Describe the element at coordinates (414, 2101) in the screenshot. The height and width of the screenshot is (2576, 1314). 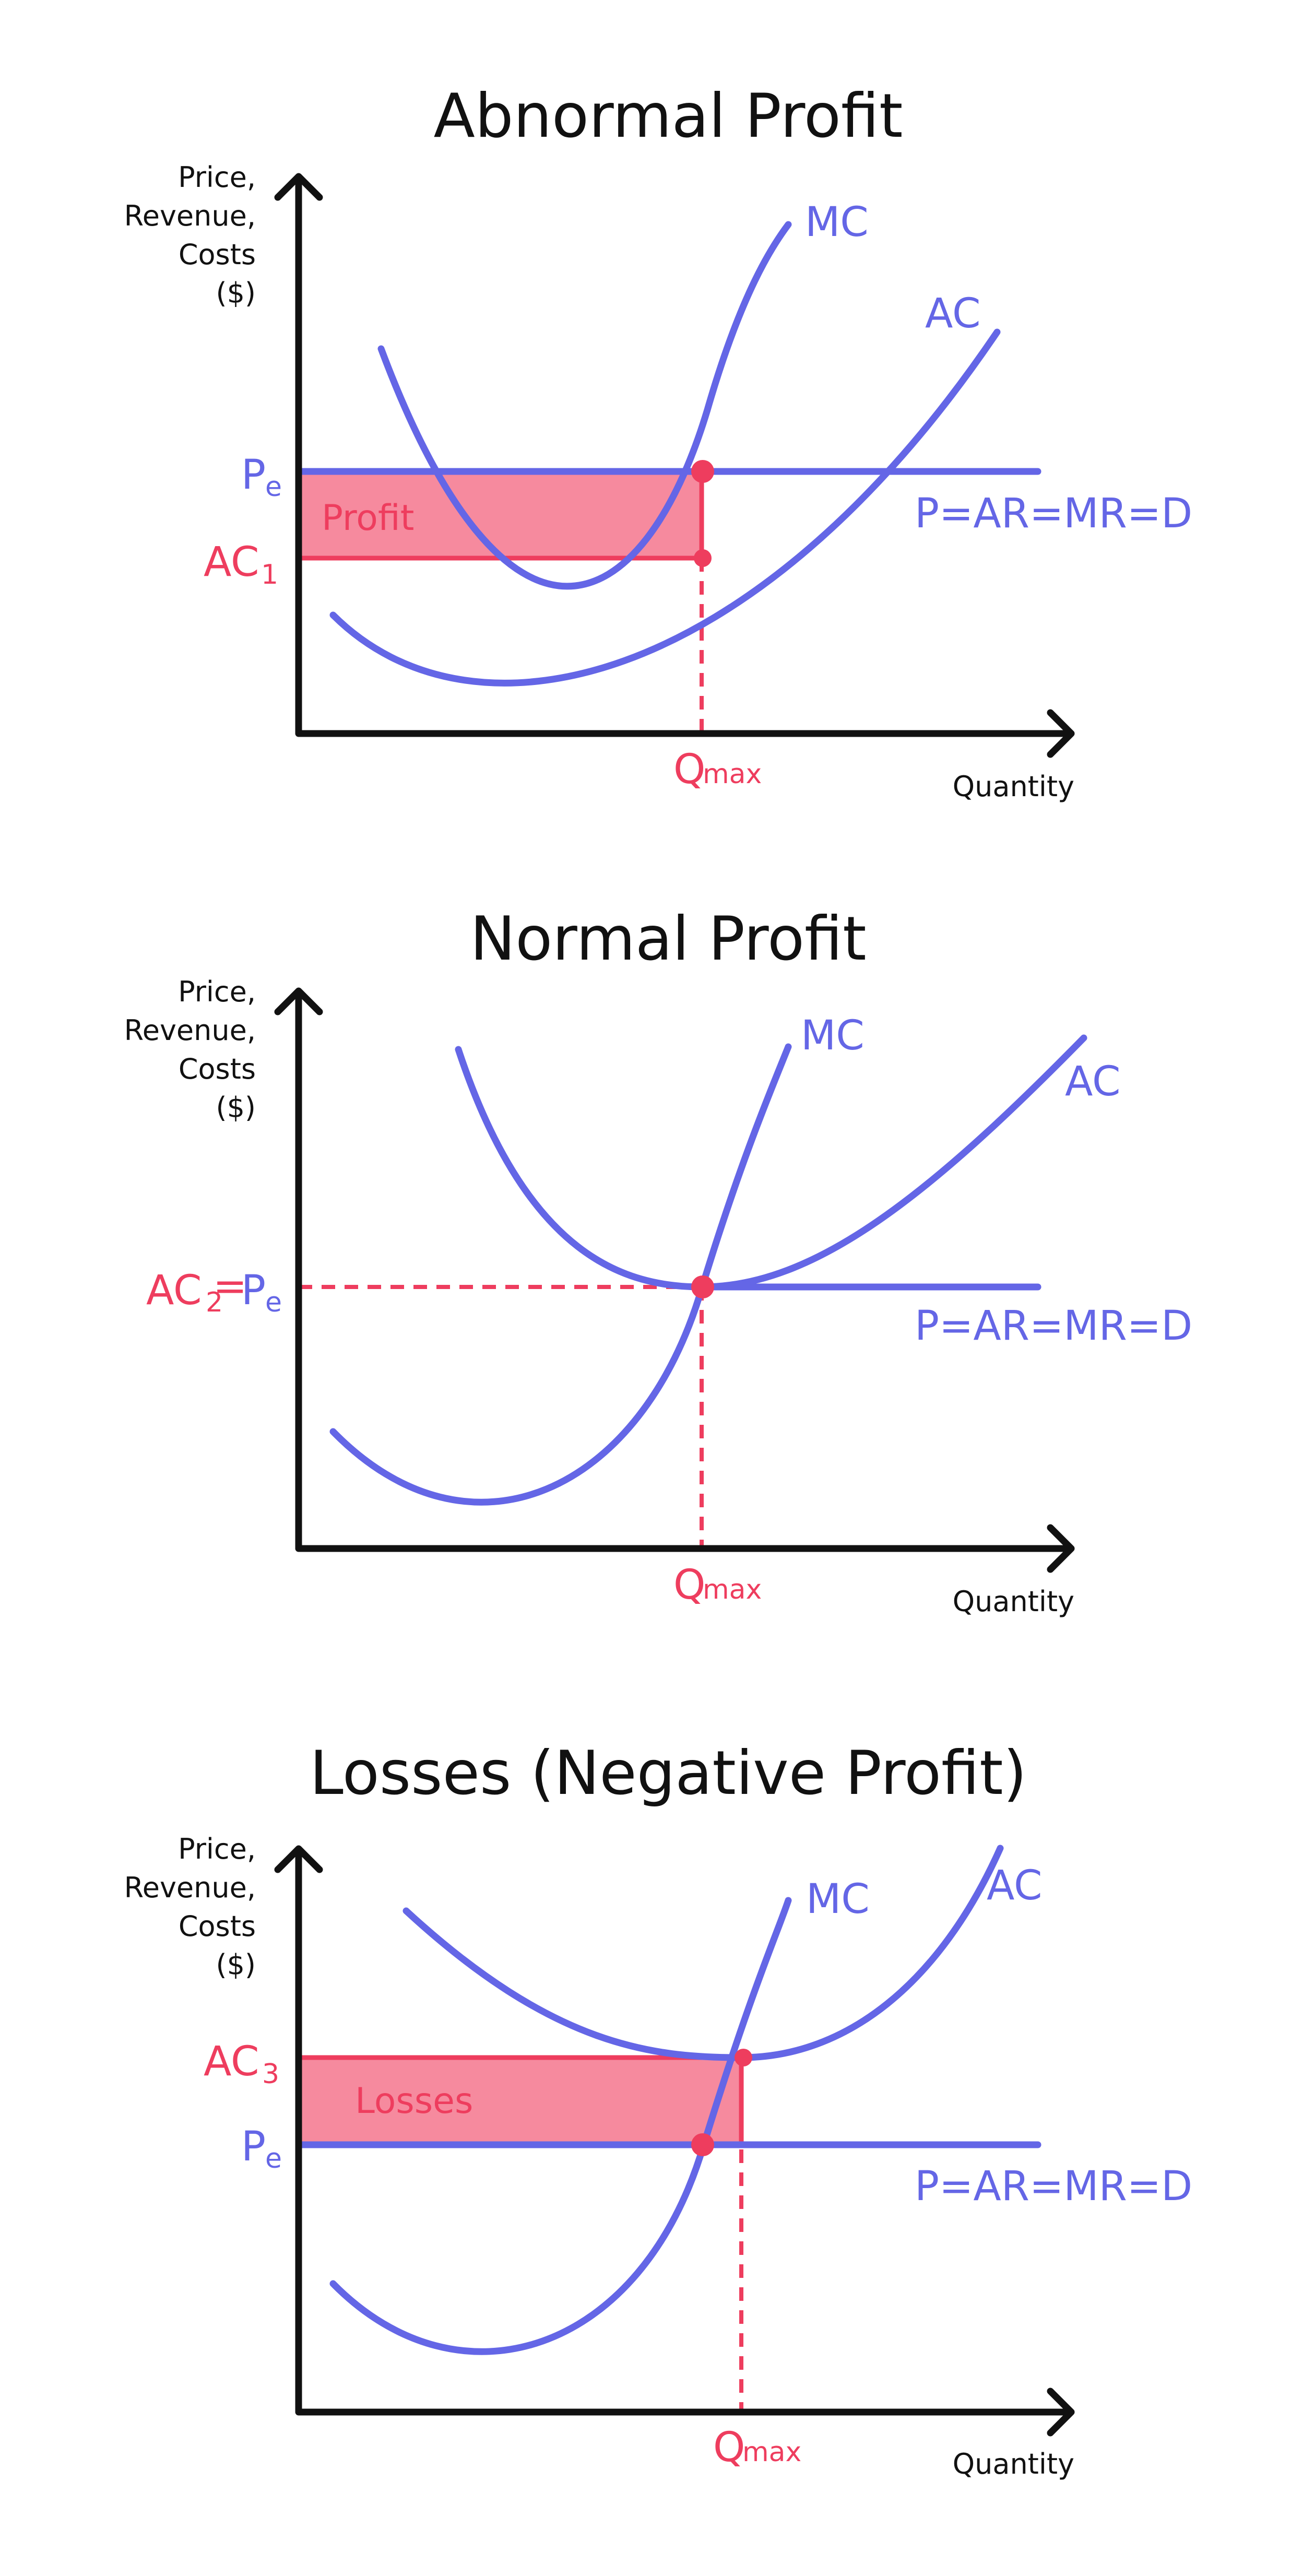
I see `losses-region-label: Losses` at that location.